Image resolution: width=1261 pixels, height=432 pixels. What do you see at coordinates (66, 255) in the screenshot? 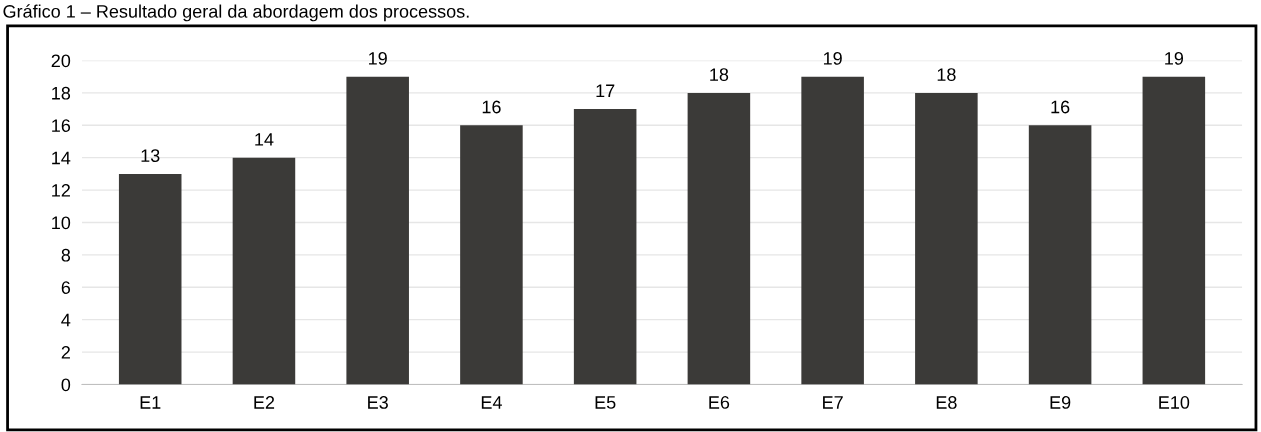
I see `y-tick-label: 8` at bounding box center [66, 255].